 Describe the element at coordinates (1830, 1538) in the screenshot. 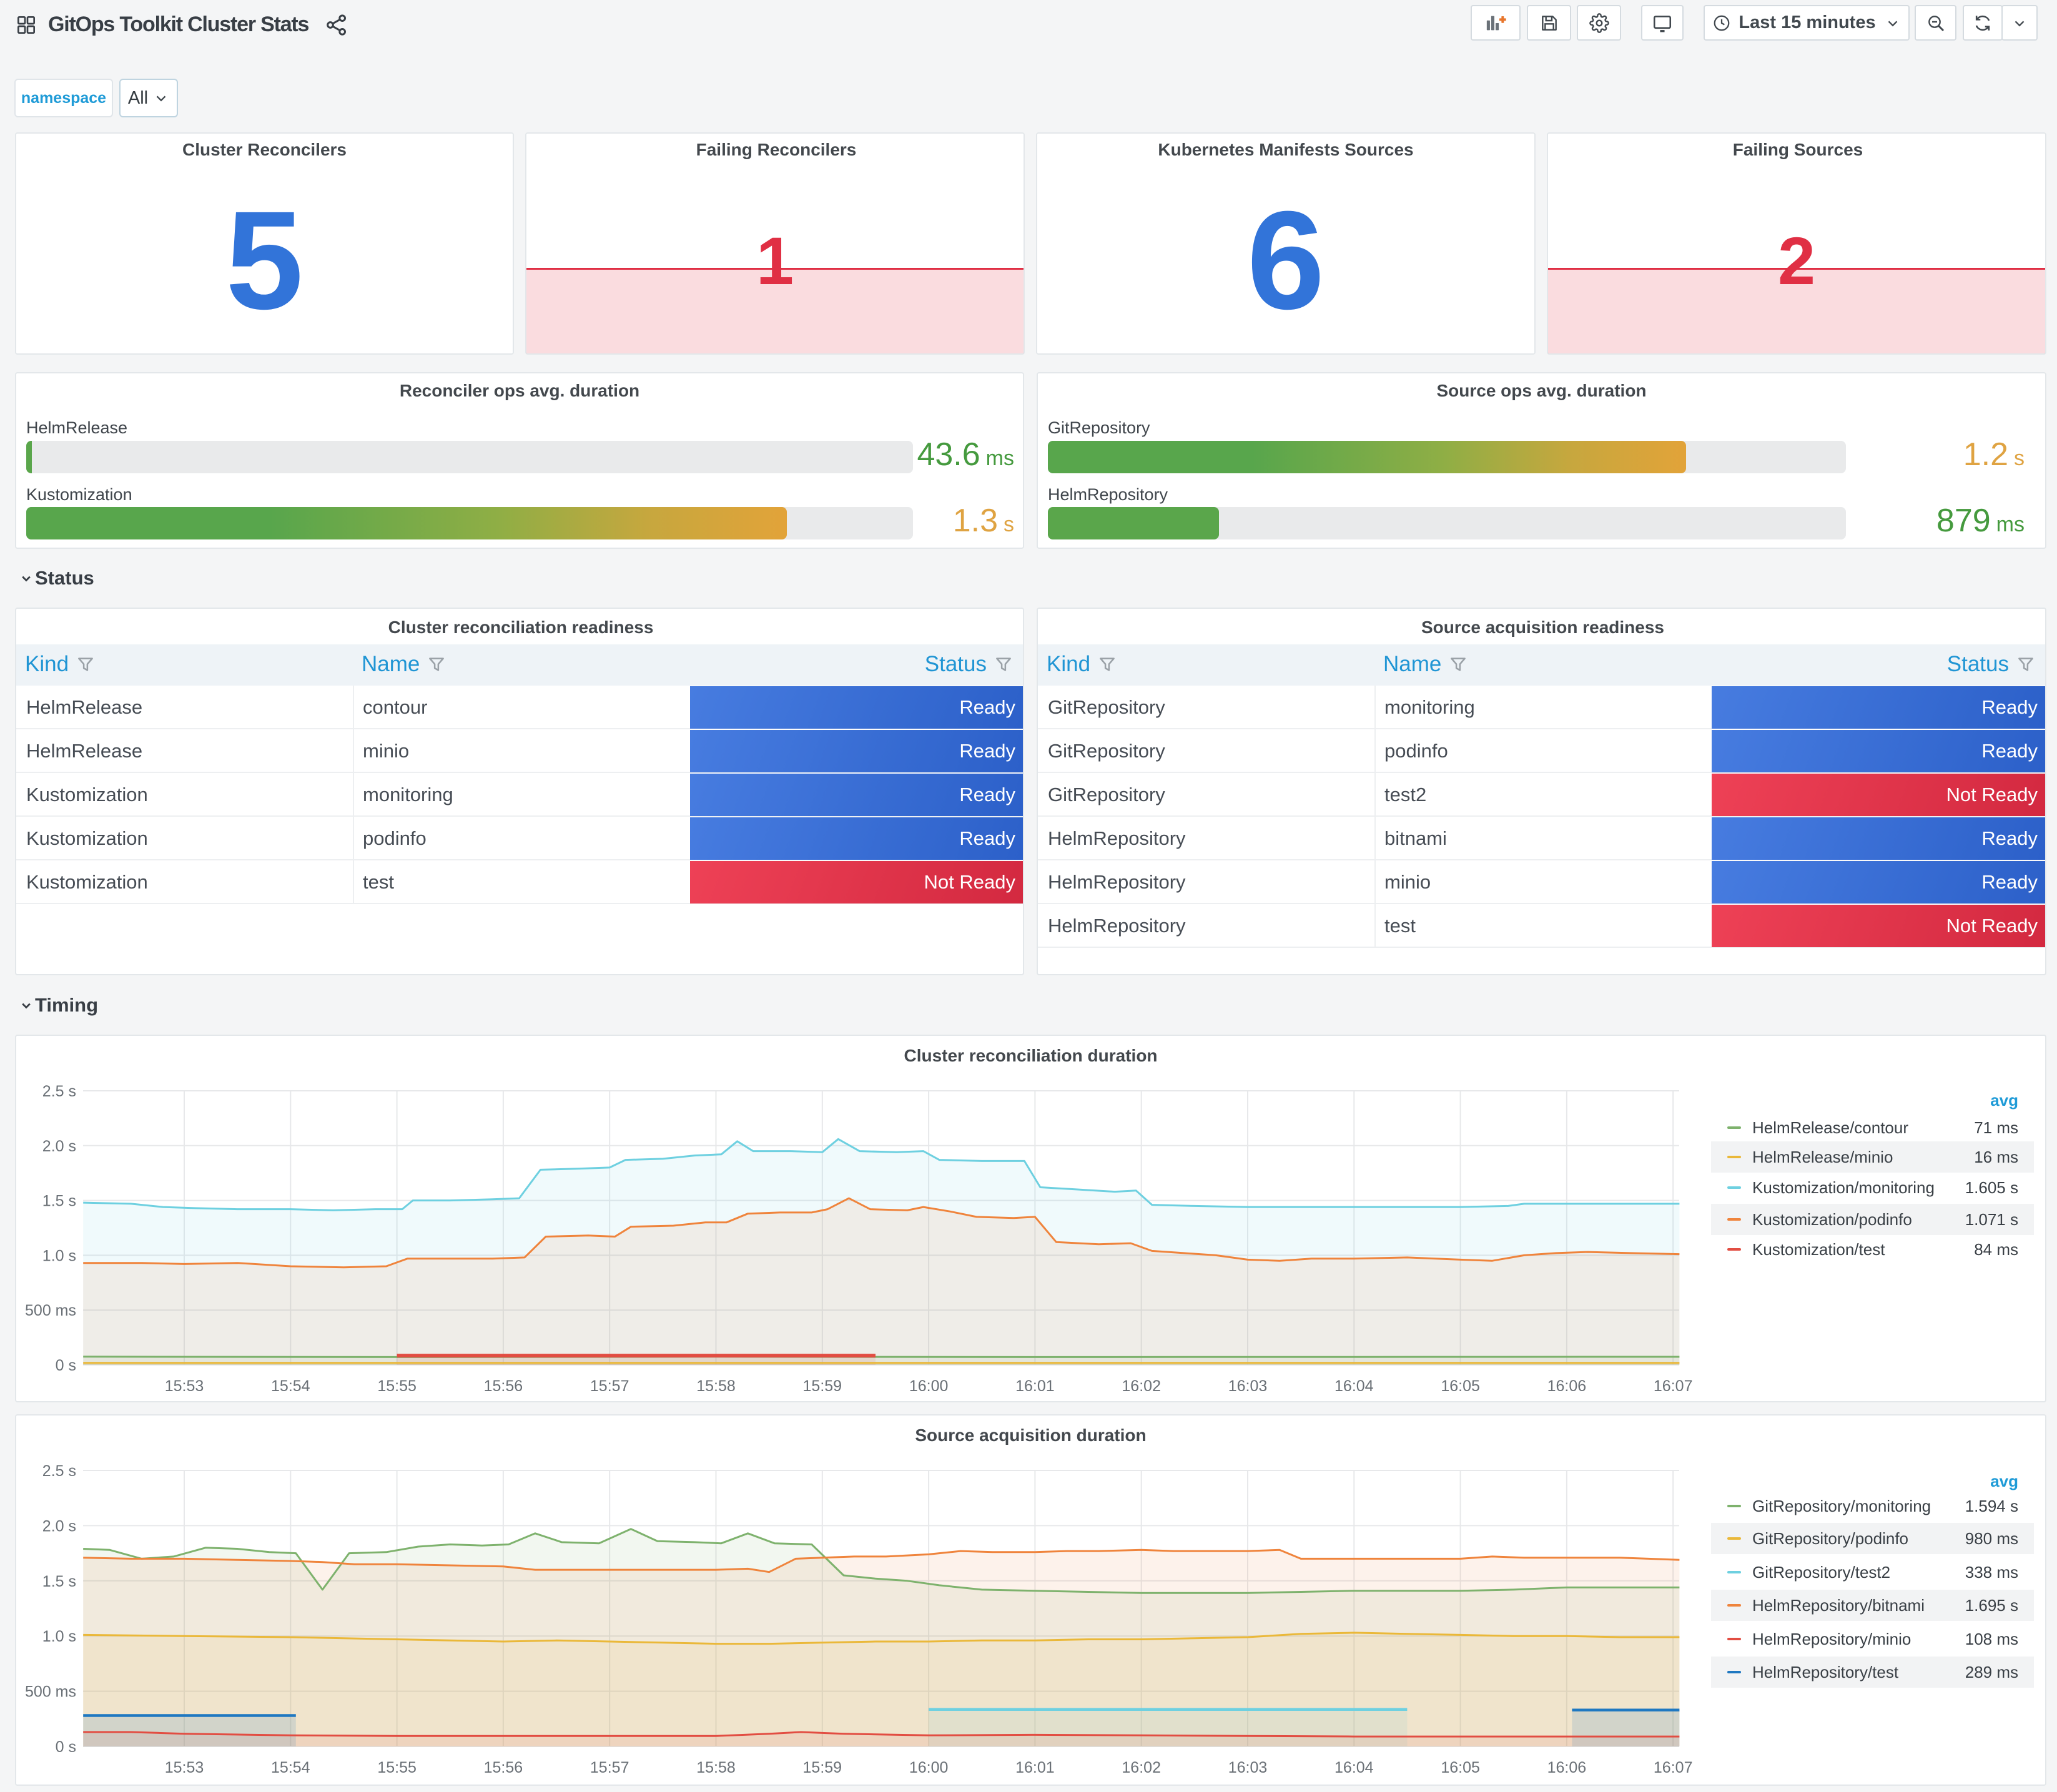

I see `svg-text: GitRepository/podinfo` at that location.